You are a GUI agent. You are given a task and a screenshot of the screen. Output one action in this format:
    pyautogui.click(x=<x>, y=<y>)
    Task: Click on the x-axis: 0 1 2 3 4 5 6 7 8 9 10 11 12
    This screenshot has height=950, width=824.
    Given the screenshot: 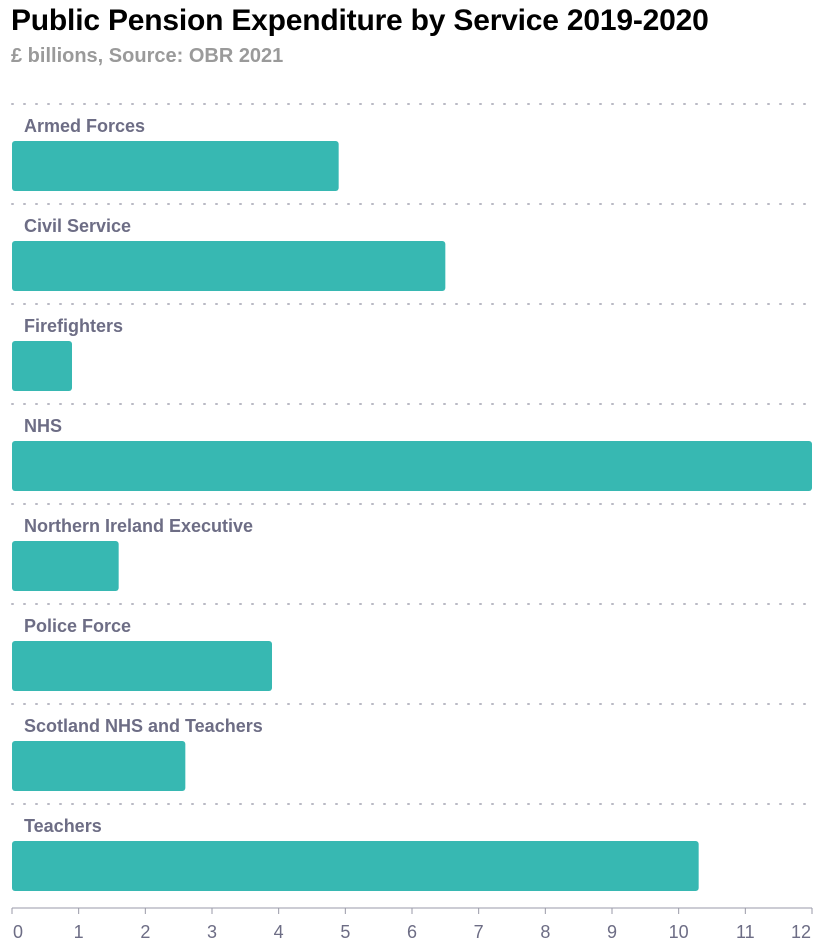 What is the action you would take?
    pyautogui.click(x=412, y=924)
    